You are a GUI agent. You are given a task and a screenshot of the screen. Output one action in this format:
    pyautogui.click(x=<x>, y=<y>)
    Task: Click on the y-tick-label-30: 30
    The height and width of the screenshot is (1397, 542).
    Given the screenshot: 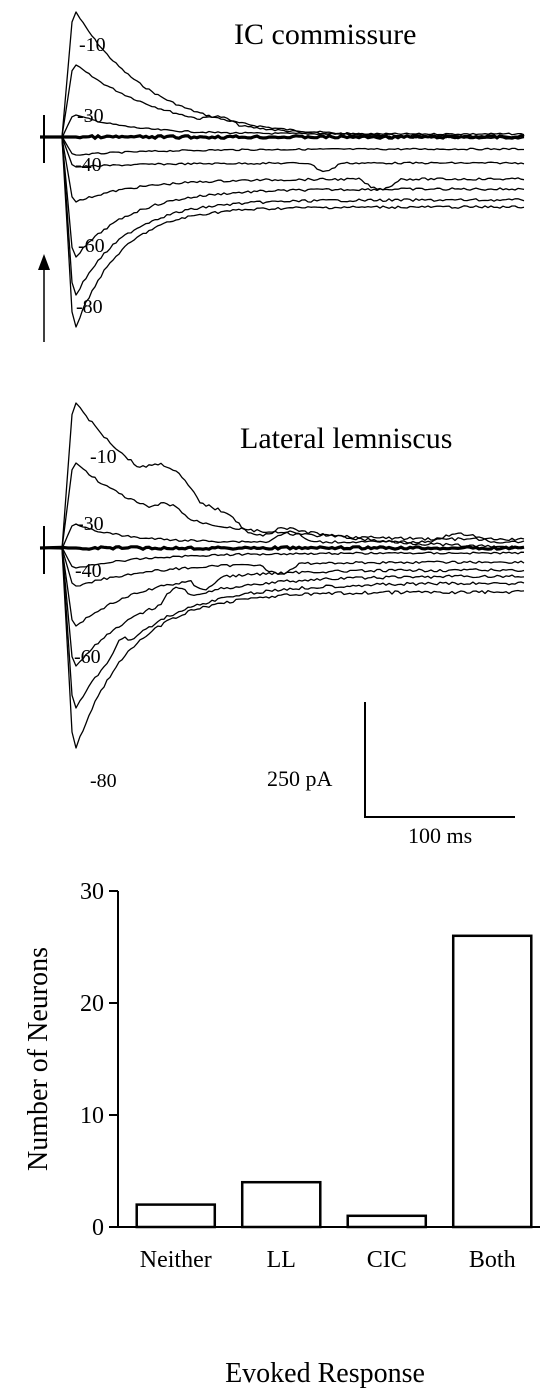 What is the action you would take?
    pyautogui.click(x=92, y=892)
    